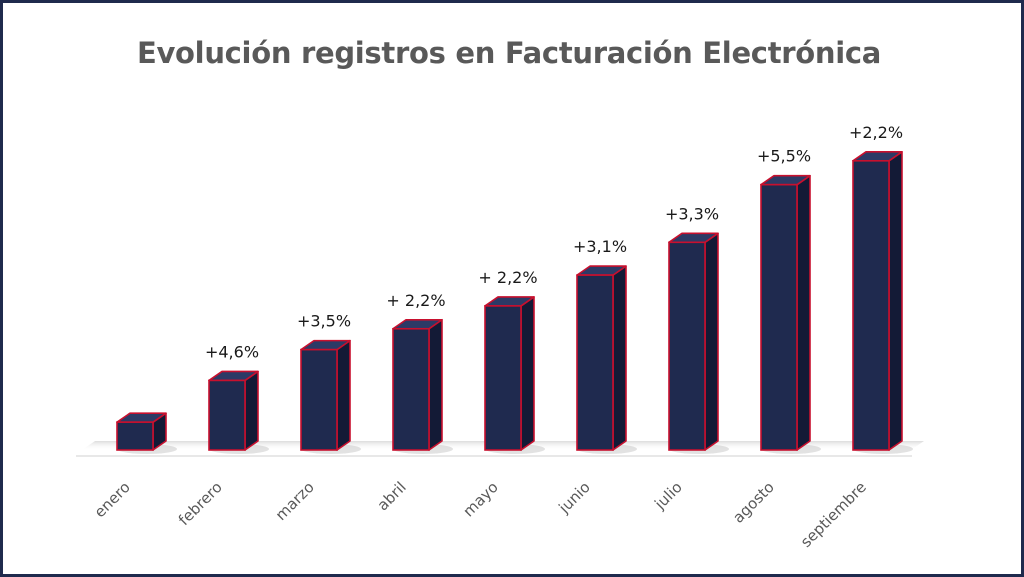 This screenshot has height=577, width=1024. Describe the element at coordinates (232, 351) in the screenshot. I see `data-label: +4,6%` at that location.